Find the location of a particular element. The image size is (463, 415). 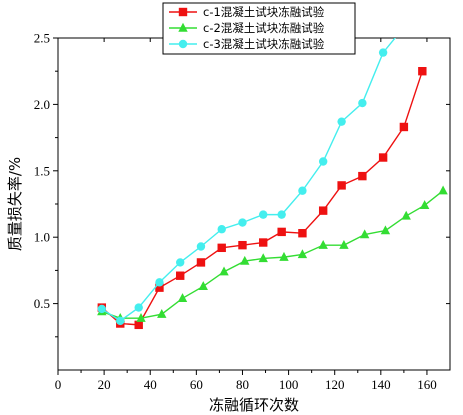

legend-label: c-3混凝土试块冻融试验 is located at coordinates (264, 44).